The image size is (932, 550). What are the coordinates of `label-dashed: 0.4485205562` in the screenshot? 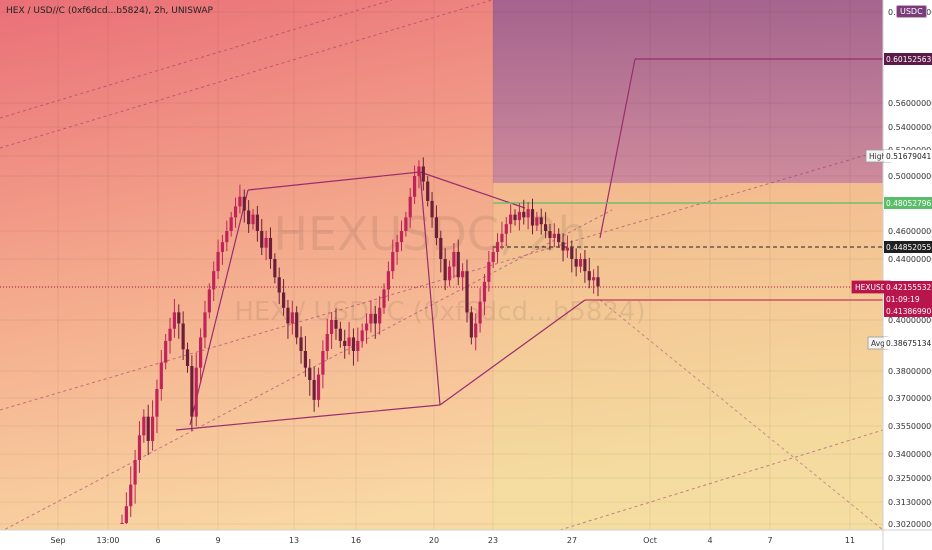 It's located at (908, 247).